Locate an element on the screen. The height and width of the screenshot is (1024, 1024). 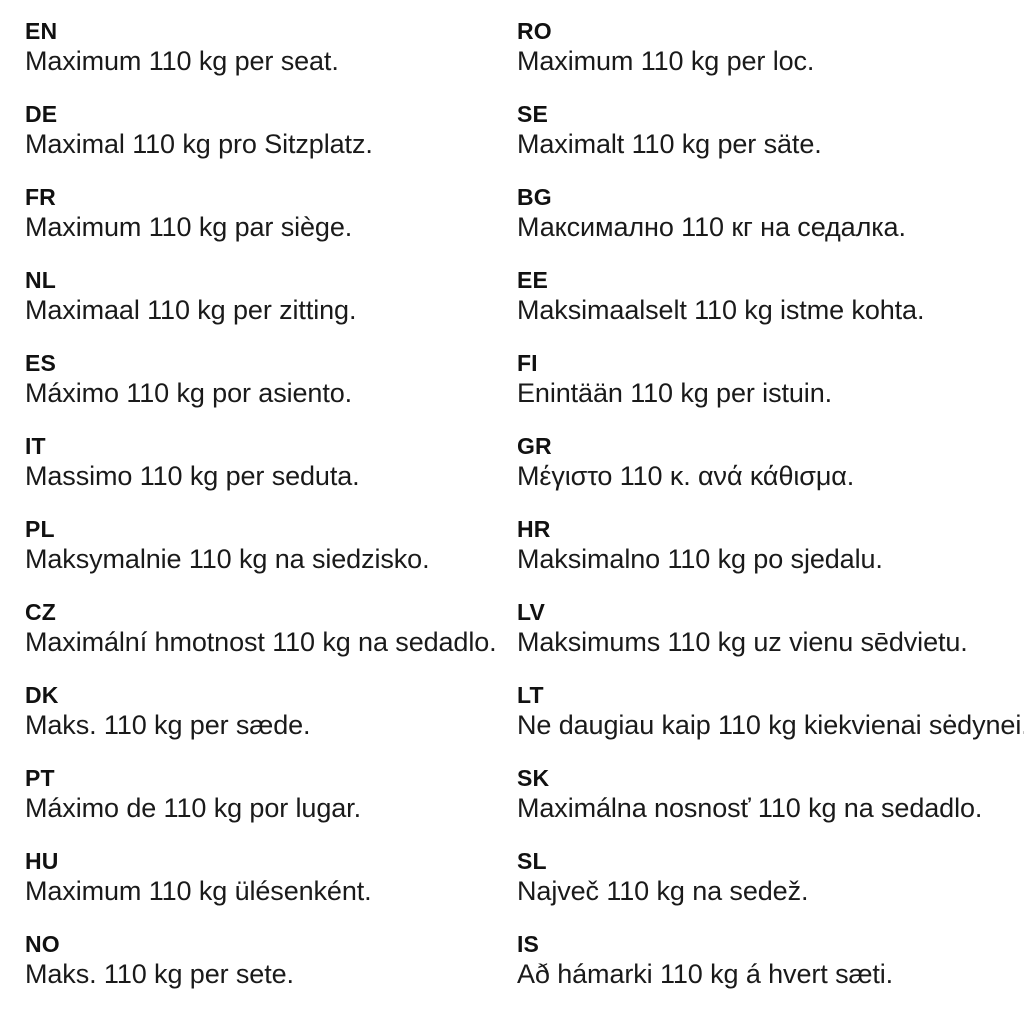
language-code: ES is located at coordinates (40, 363).